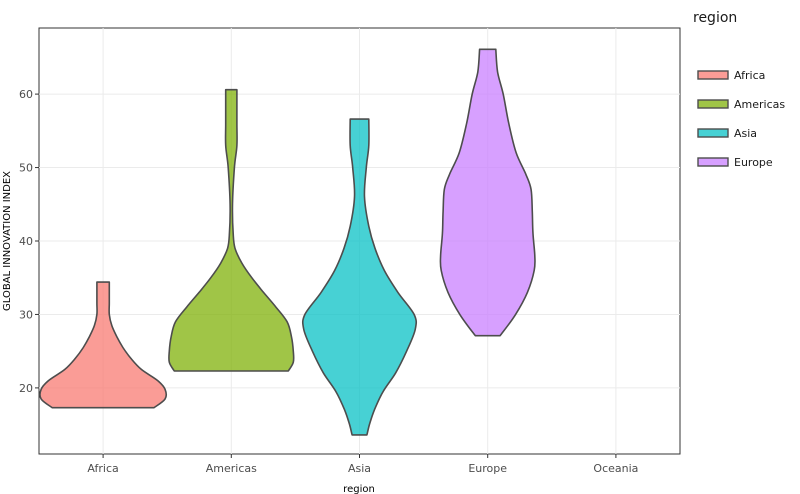 The width and height of the screenshot is (800, 494). I want to click on legend-label: Asia, so click(745, 133).